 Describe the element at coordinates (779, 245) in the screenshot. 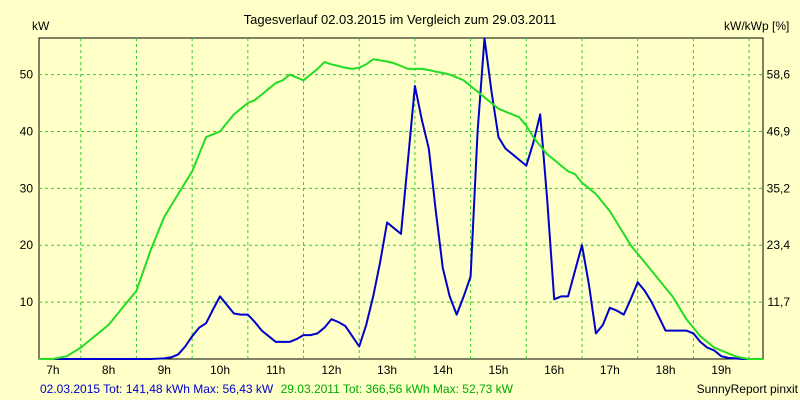

I see `y-tick-label-right-23,4: 23,4` at that location.